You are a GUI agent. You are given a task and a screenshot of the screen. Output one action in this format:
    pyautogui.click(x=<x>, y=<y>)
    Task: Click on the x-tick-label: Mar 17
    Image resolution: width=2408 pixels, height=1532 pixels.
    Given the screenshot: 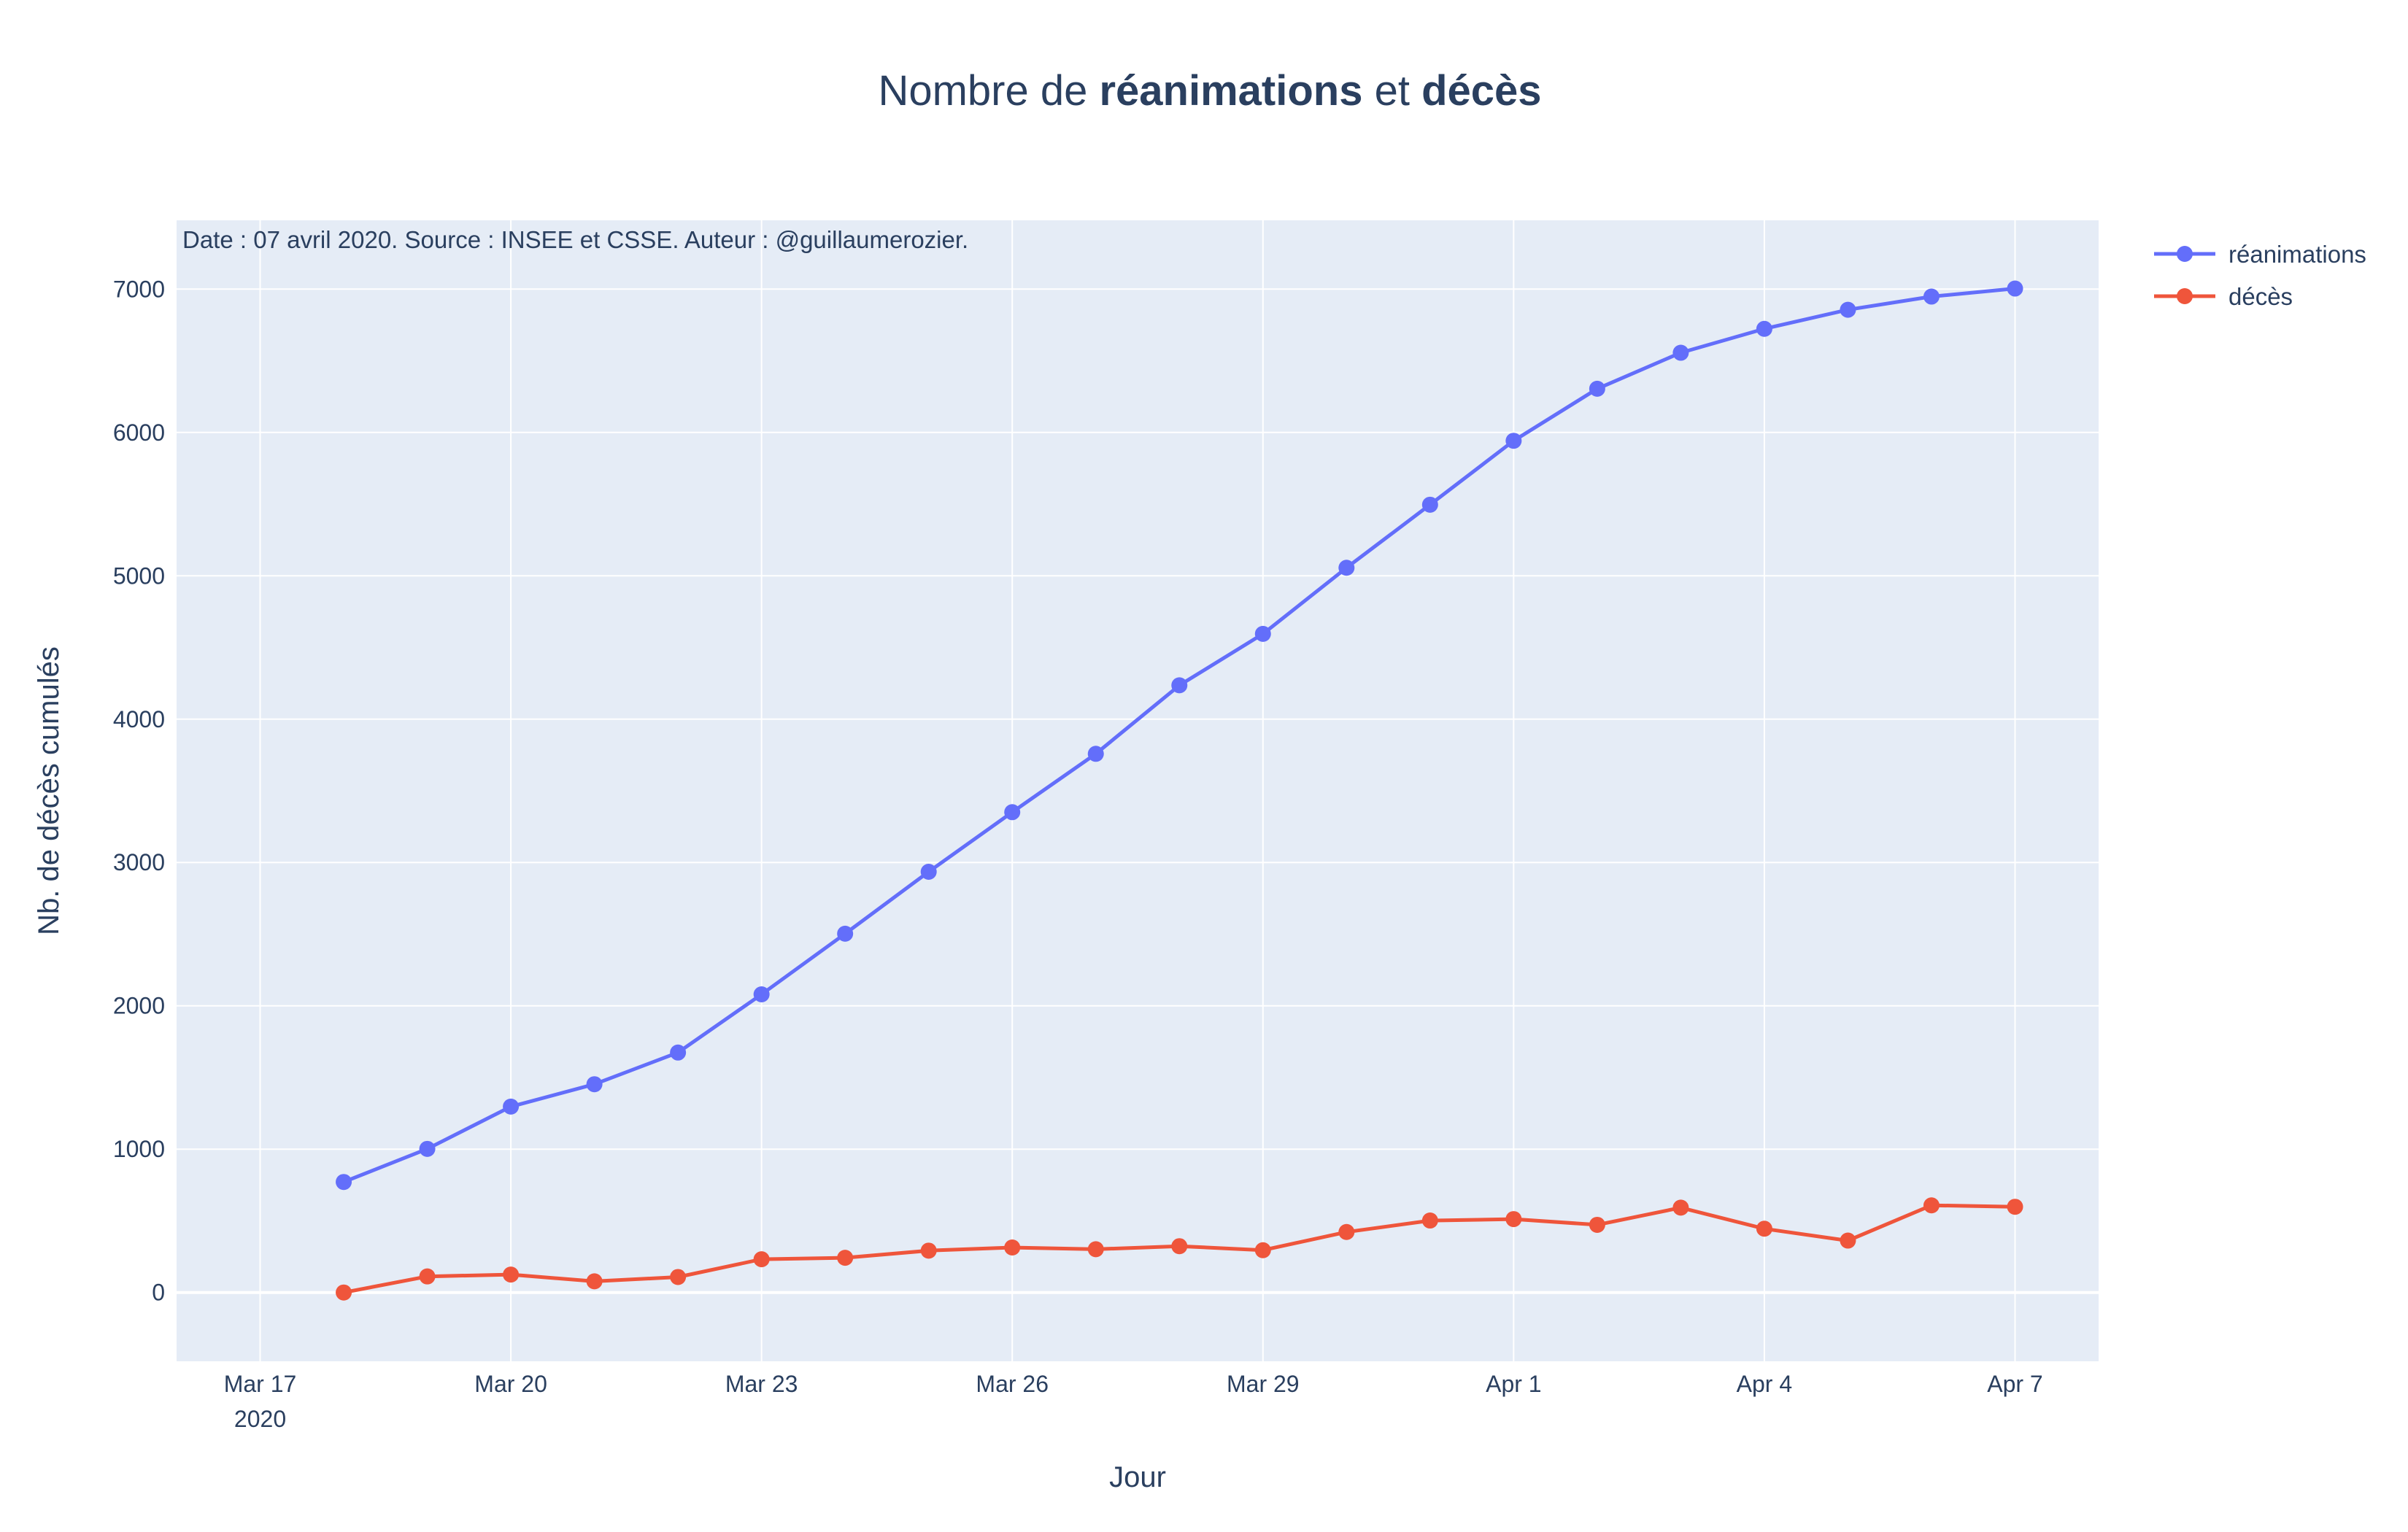 What is the action you would take?
    pyautogui.click(x=260, y=1384)
    